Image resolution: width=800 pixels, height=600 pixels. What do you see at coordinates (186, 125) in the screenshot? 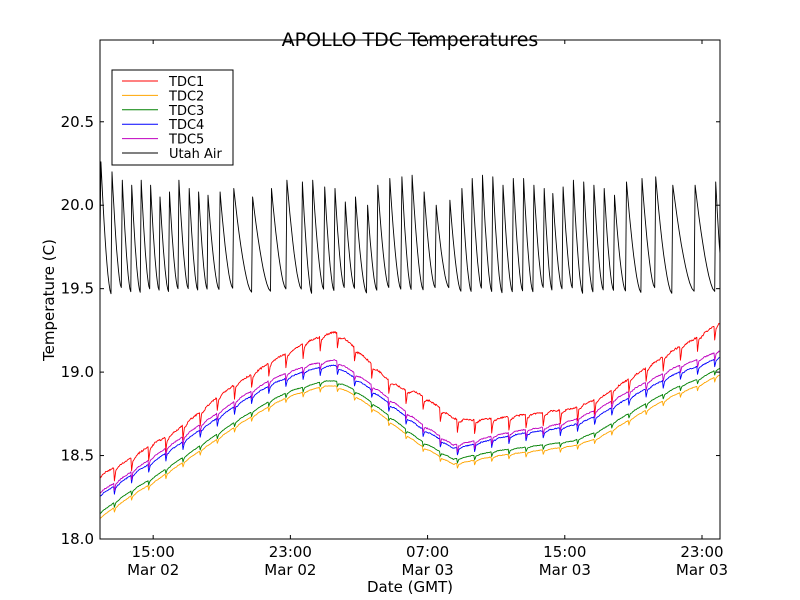
I see `legend-label: TDC4` at bounding box center [186, 125].